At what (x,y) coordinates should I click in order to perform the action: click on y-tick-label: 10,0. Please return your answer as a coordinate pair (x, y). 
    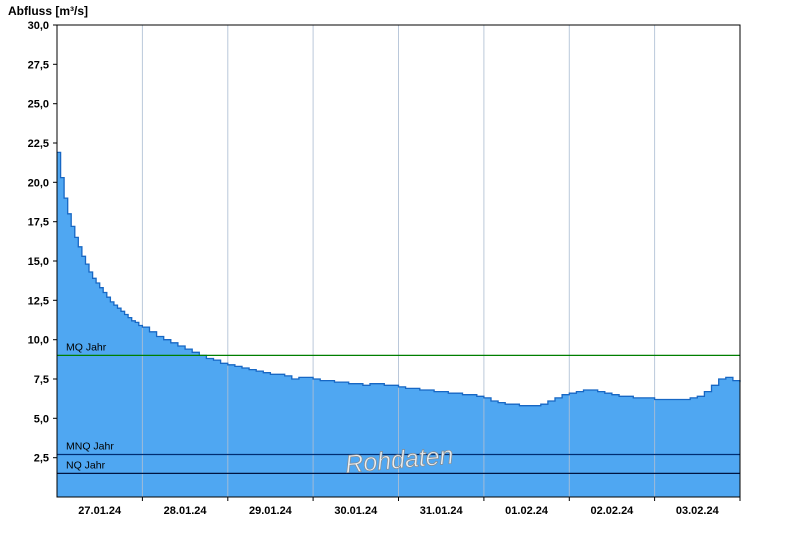
    Looking at the image, I should click on (38, 341).